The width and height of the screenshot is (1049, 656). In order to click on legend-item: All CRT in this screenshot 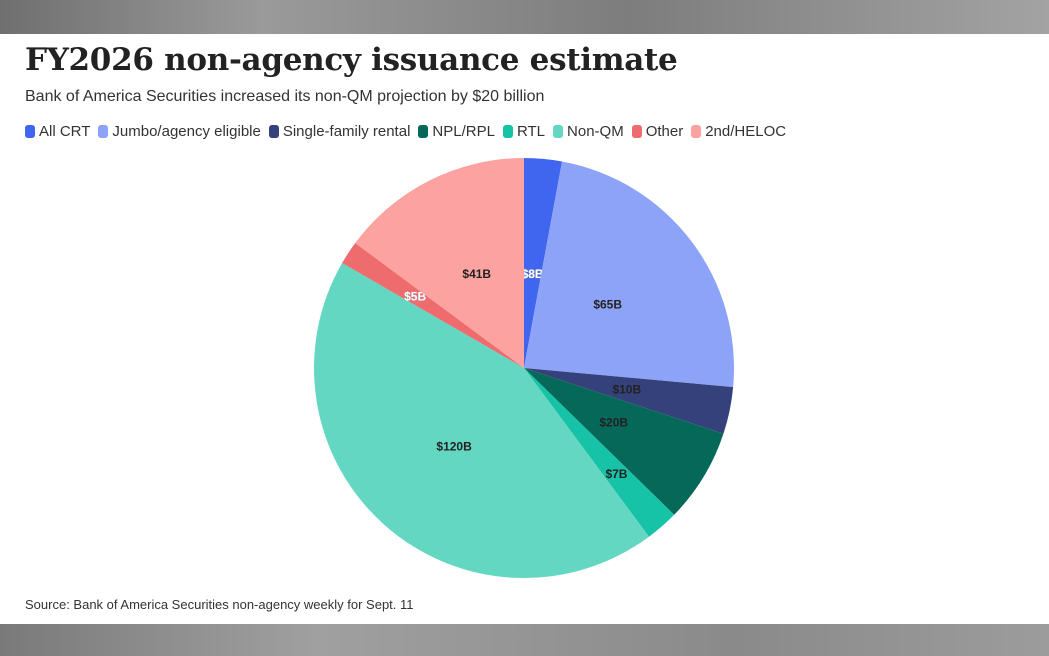, I will do `click(57, 131)`.